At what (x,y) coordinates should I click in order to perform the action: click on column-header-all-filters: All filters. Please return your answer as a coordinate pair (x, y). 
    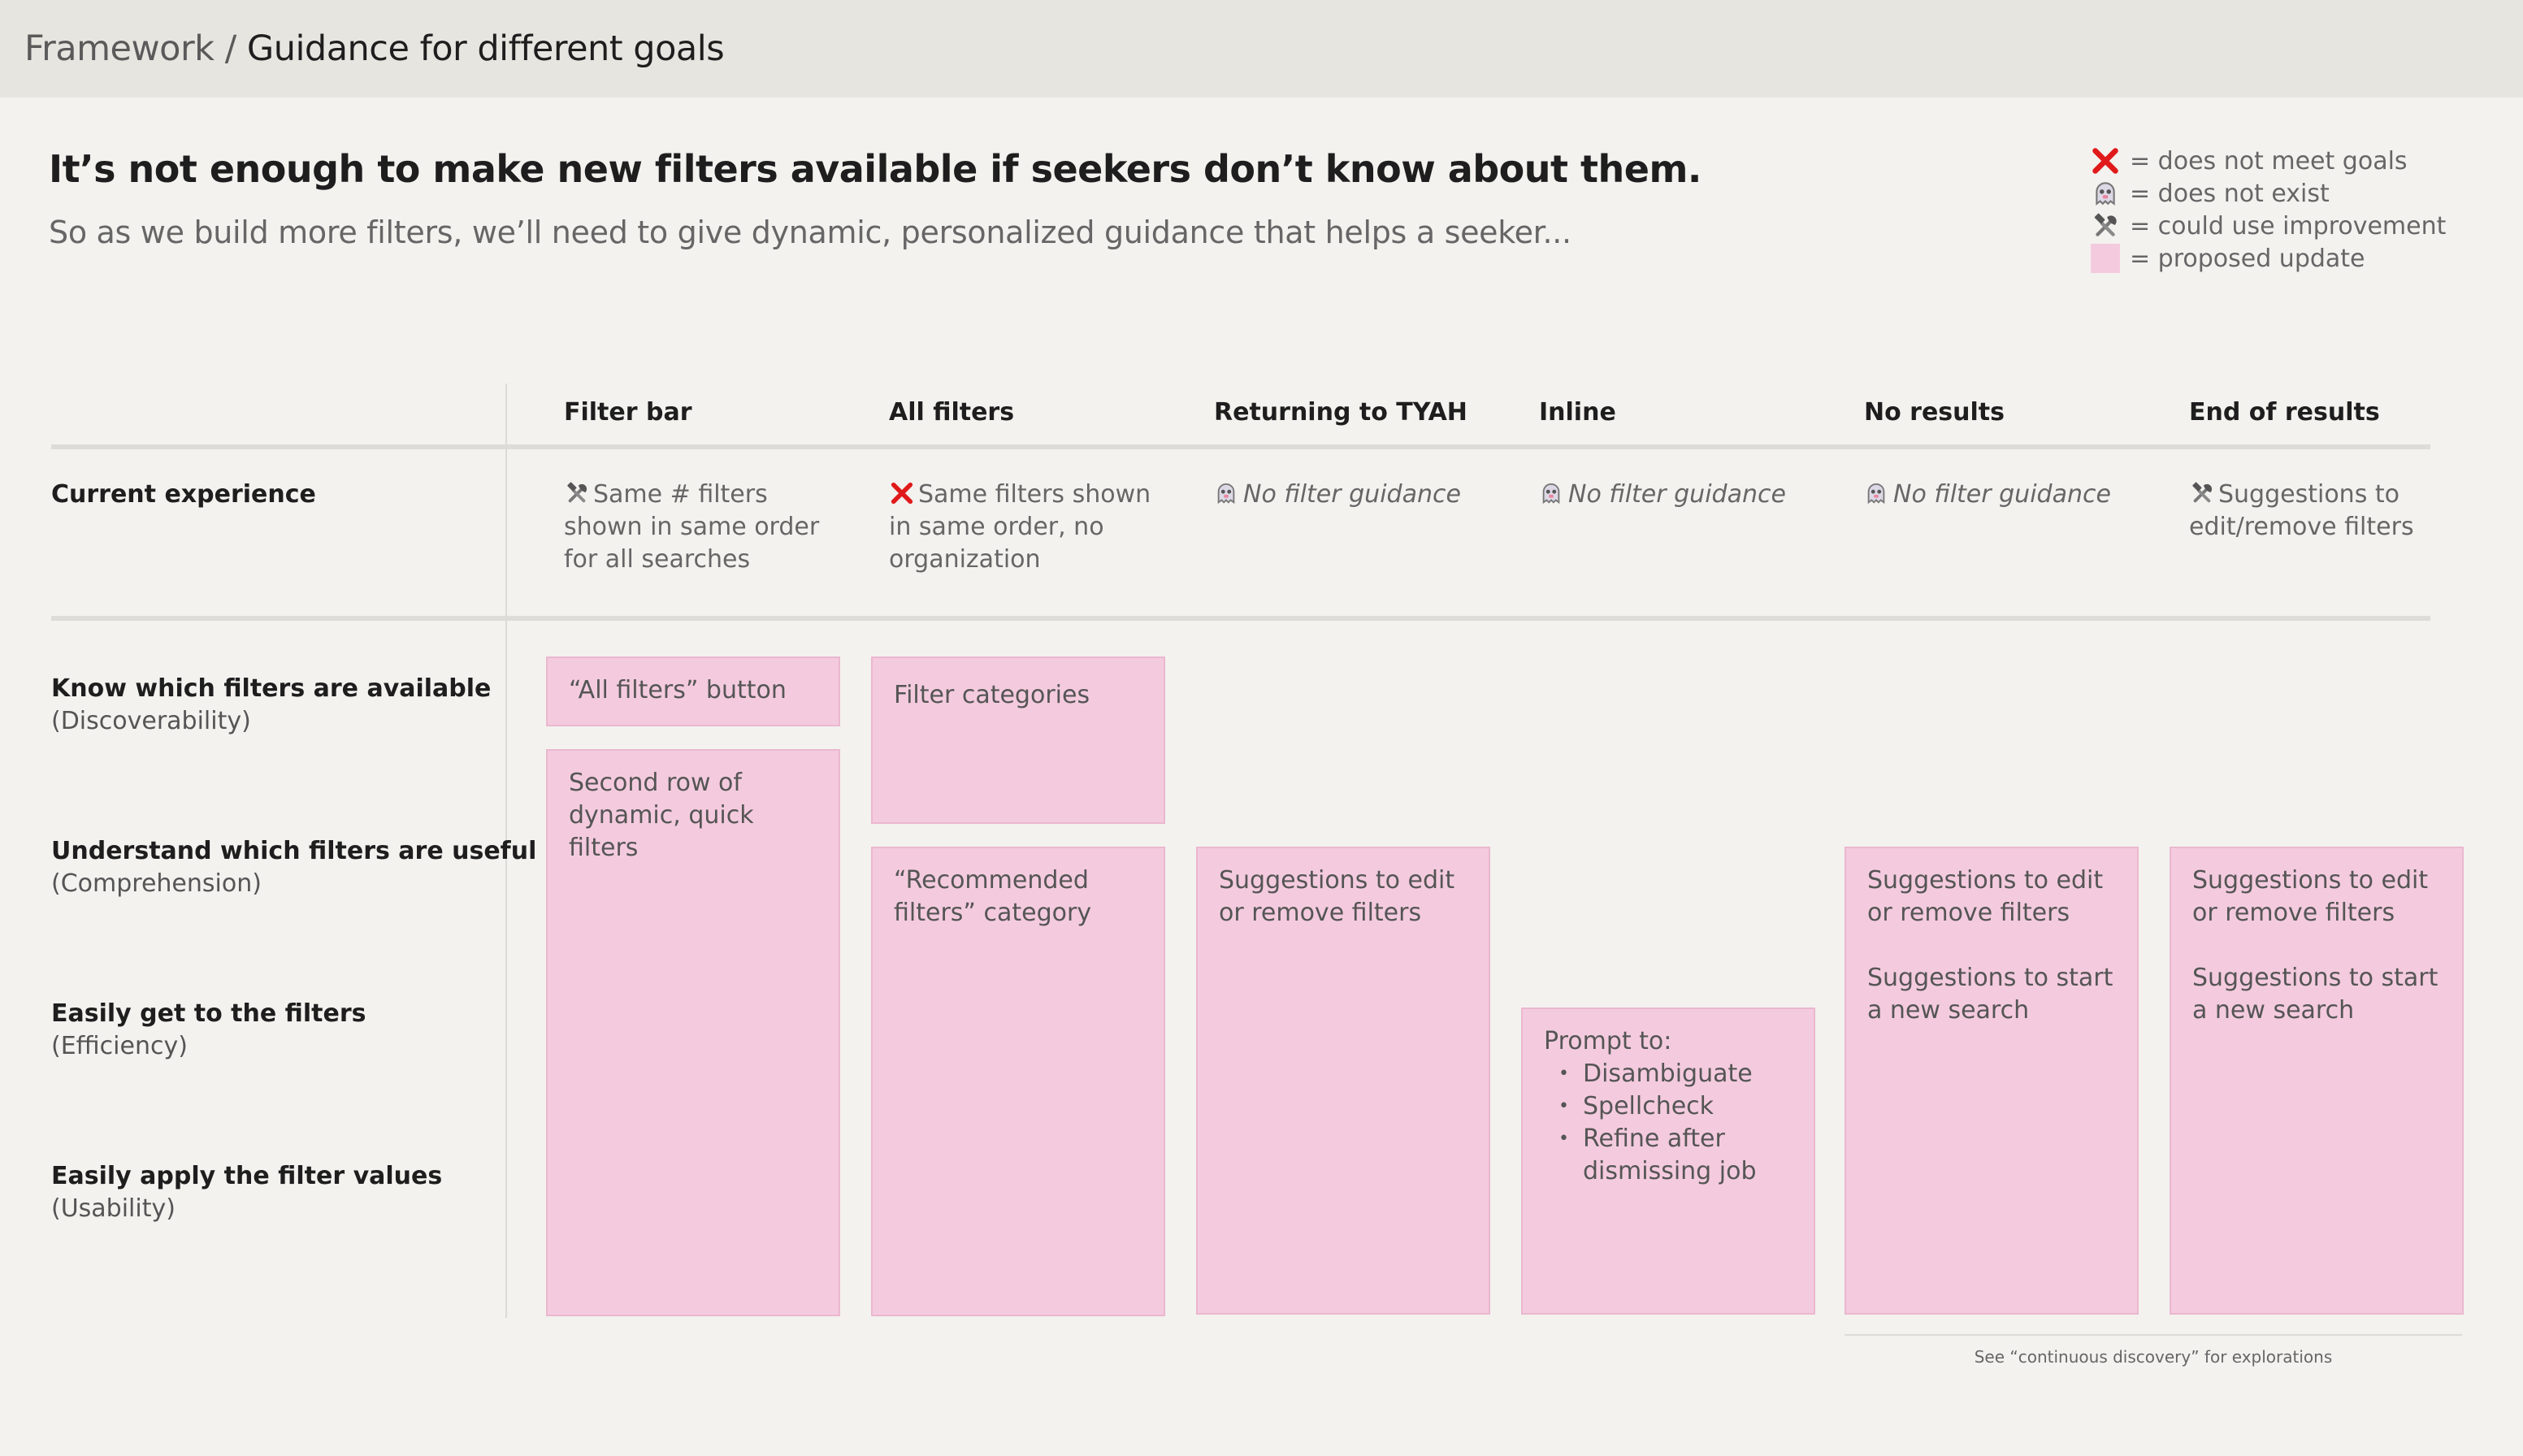
    Looking at the image, I should click on (952, 413).